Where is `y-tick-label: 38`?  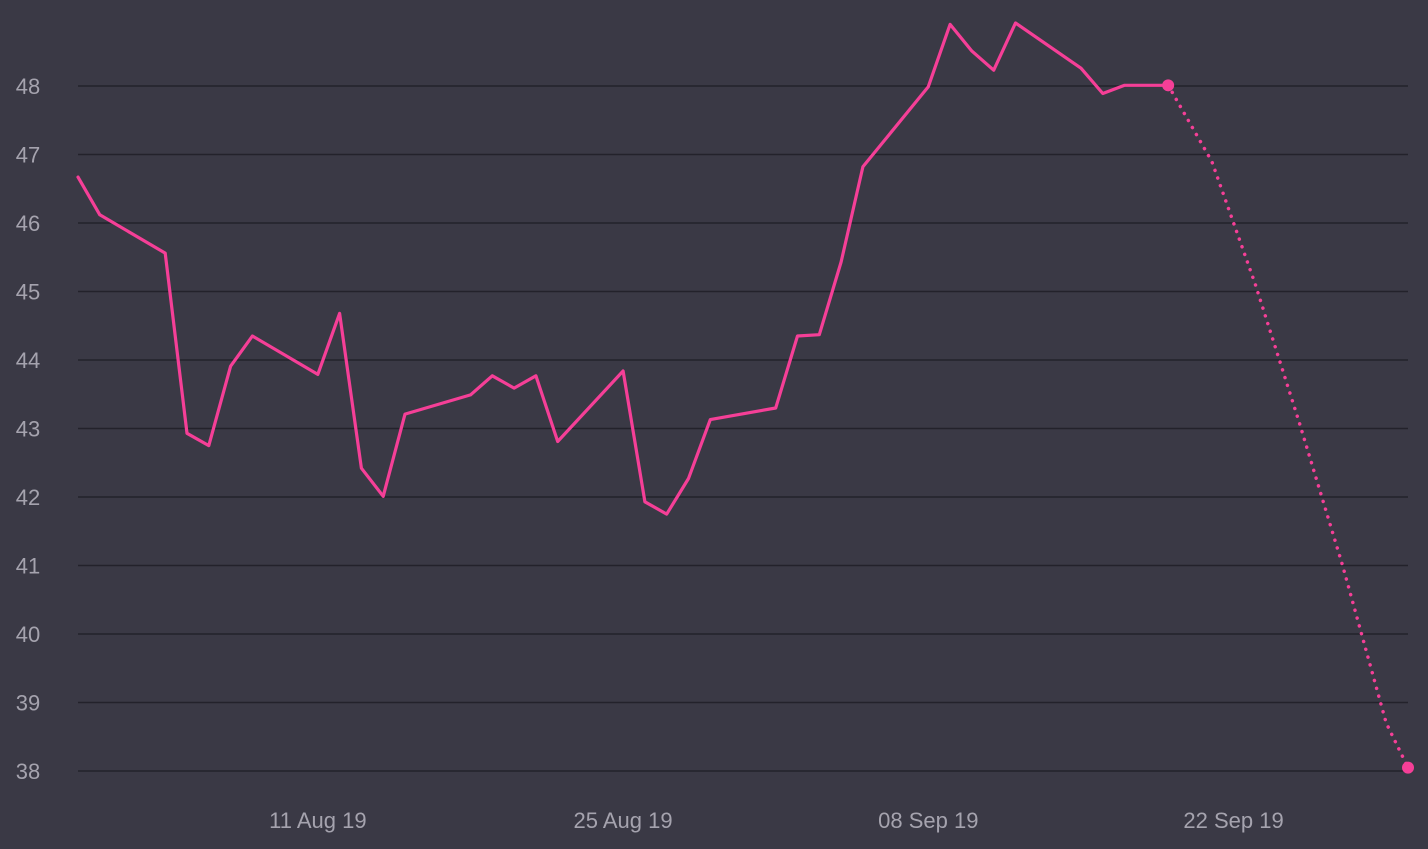
y-tick-label: 38 is located at coordinates (28, 771).